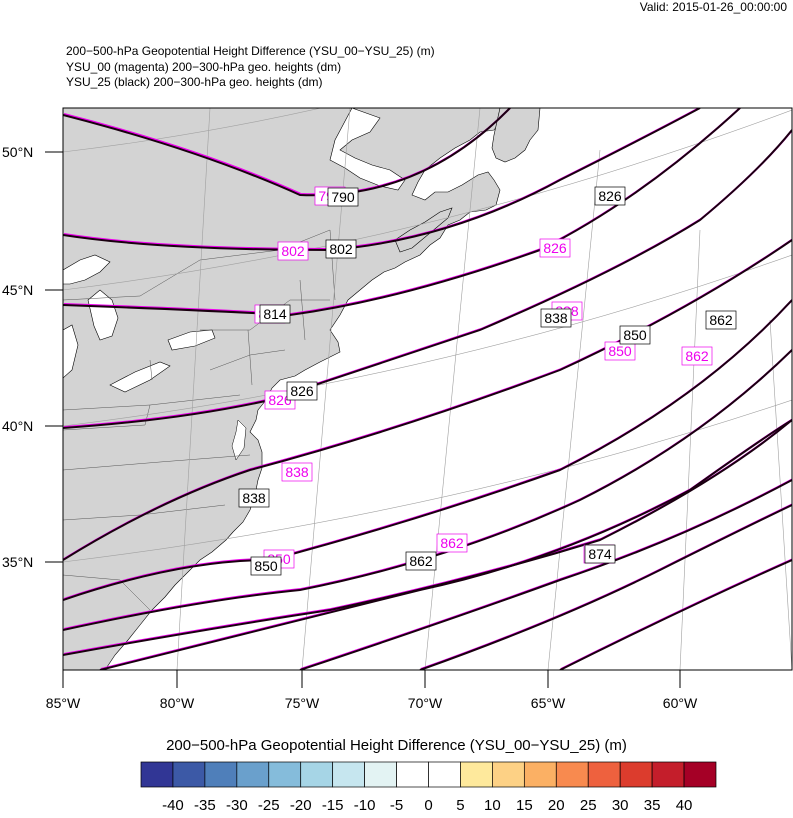 The height and width of the screenshot is (818, 793). I want to click on lon-label-80w: 80°W, so click(177, 703).